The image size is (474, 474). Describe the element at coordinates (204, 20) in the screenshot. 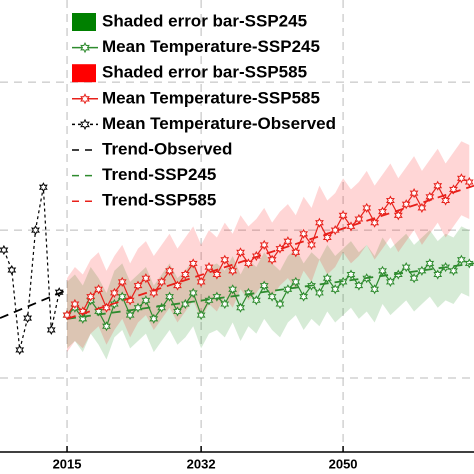

I see `legend-label: Shaded error bar-SSP245` at that location.